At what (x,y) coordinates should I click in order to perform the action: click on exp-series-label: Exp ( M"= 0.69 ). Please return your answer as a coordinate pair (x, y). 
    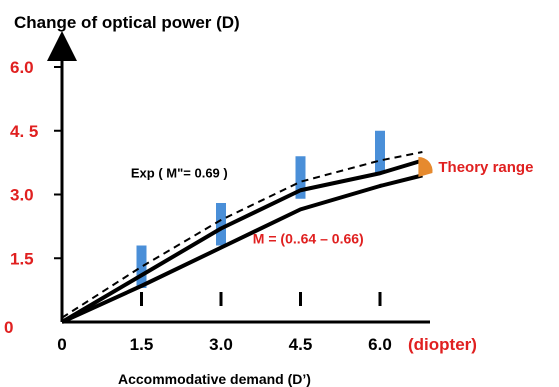
    Looking at the image, I should click on (179, 173).